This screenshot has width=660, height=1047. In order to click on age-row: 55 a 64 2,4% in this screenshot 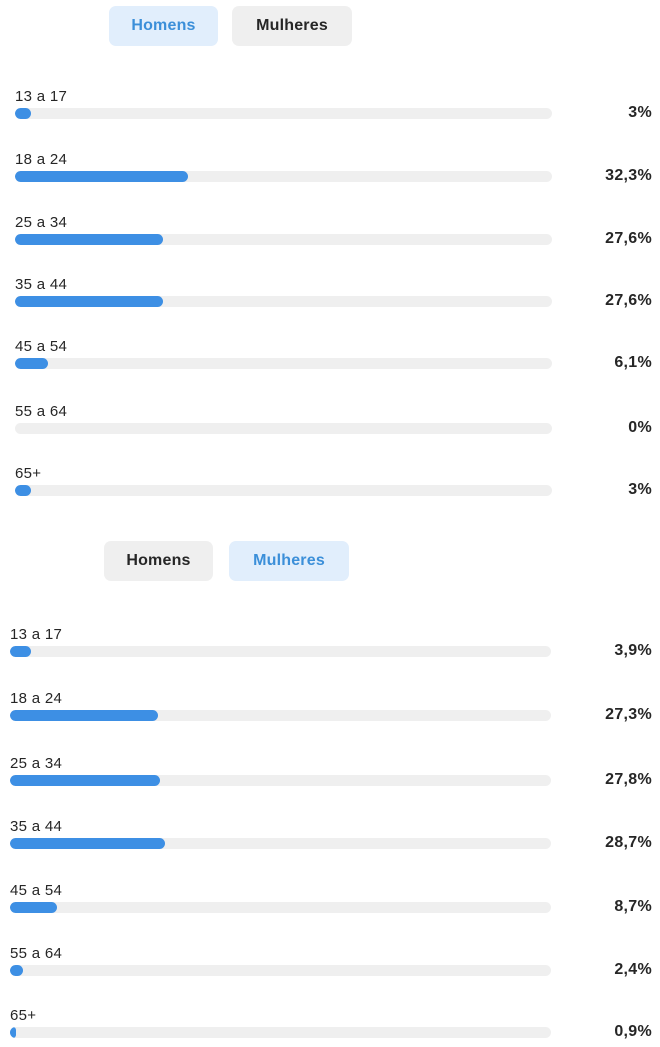, I will do `click(330, 965)`.